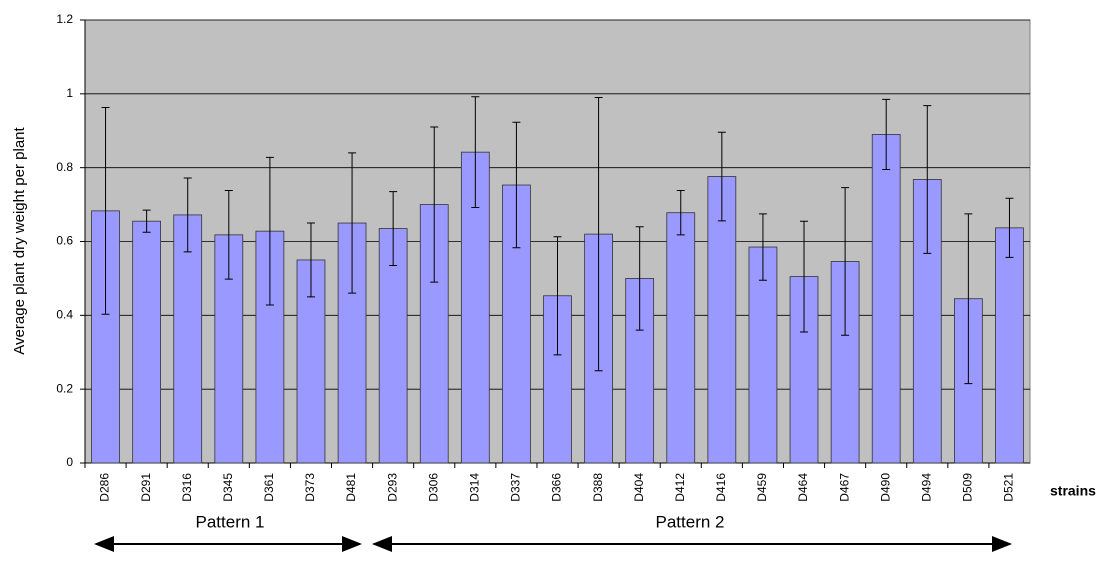  Describe the element at coordinates (557, 487) in the screenshot. I see `x-tick-label: D366` at that location.